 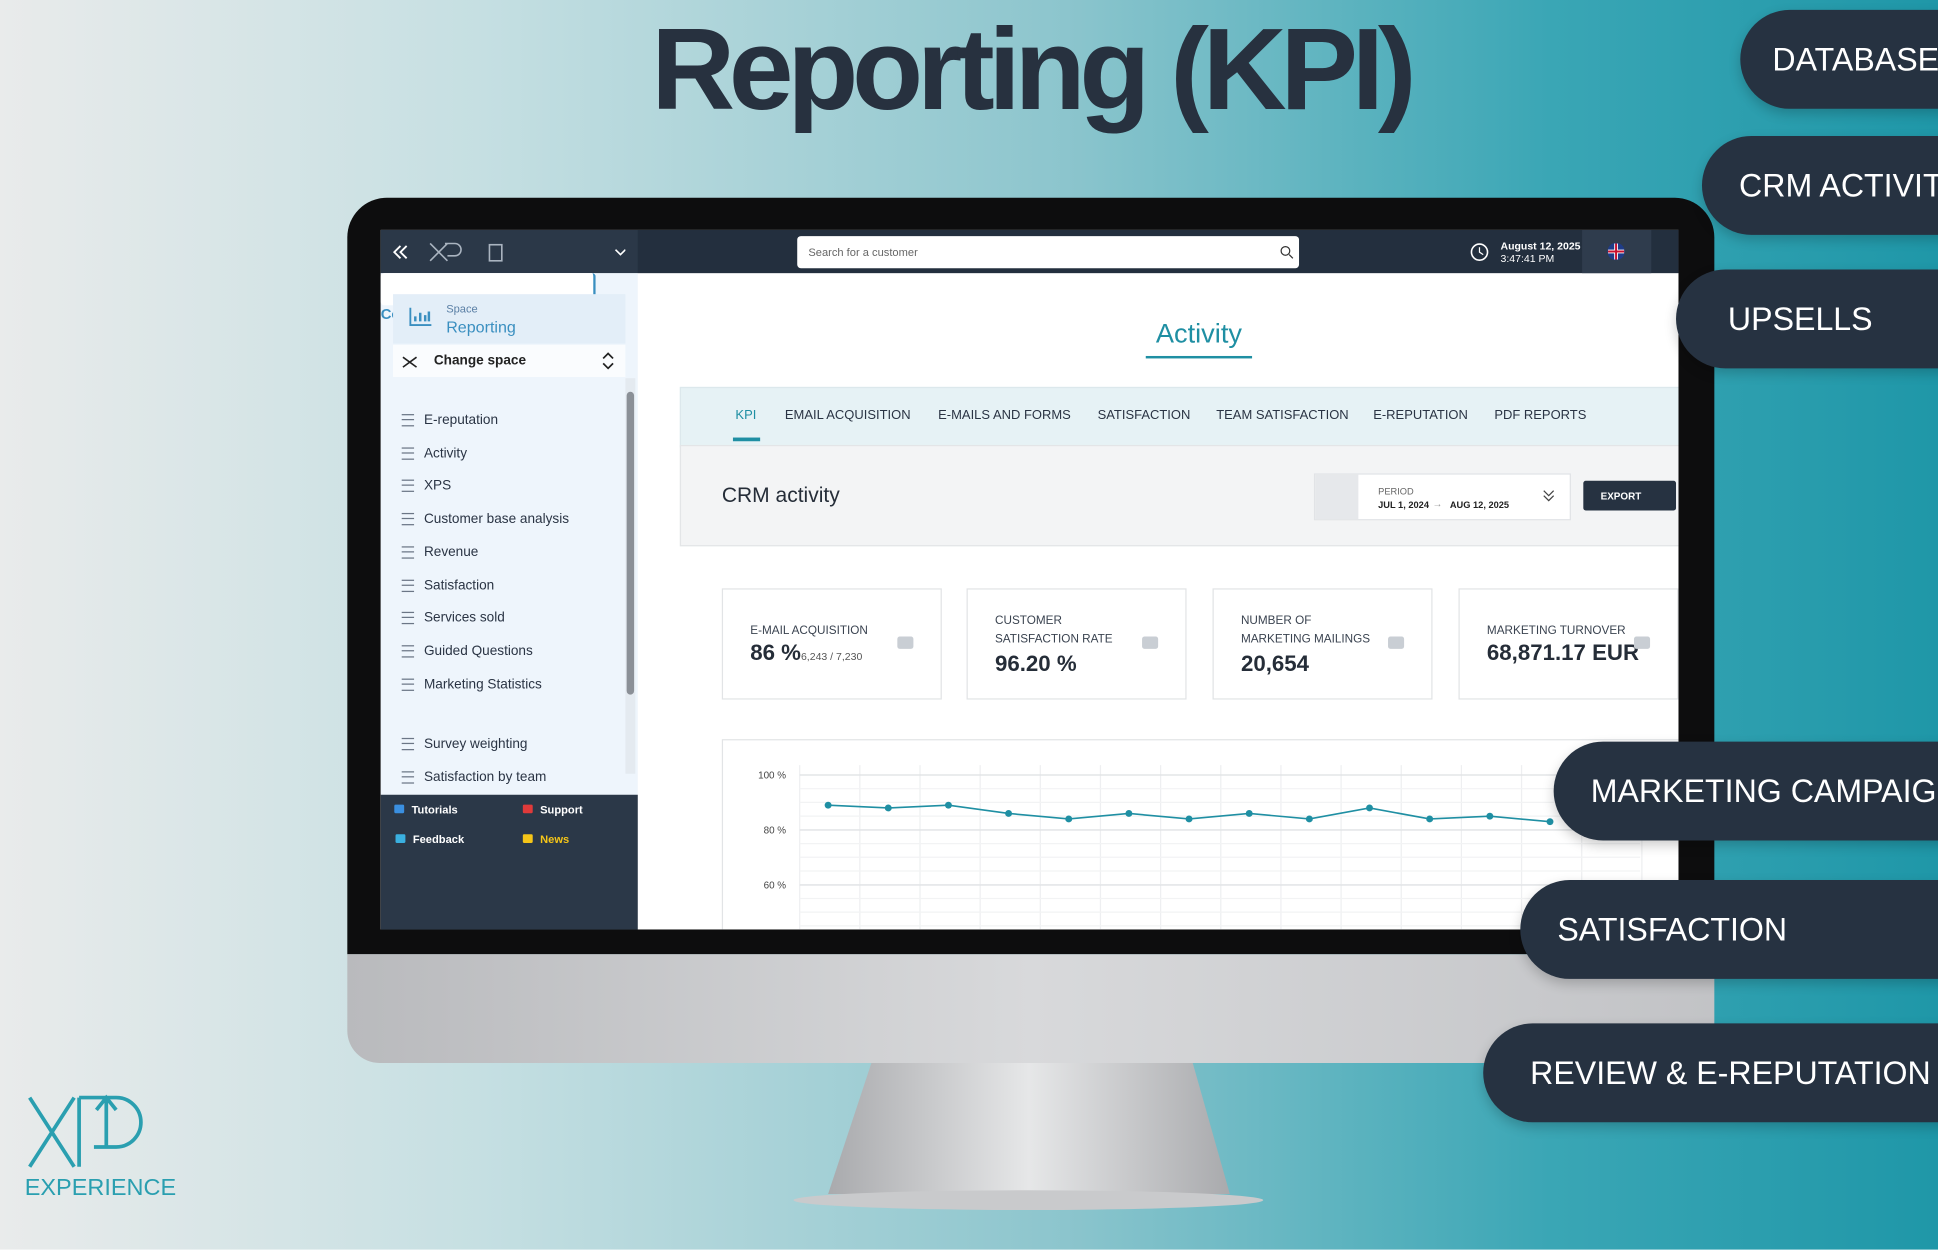 I want to click on kpi-value: 86 %6,243 / 7,230, so click(x=806, y=652).